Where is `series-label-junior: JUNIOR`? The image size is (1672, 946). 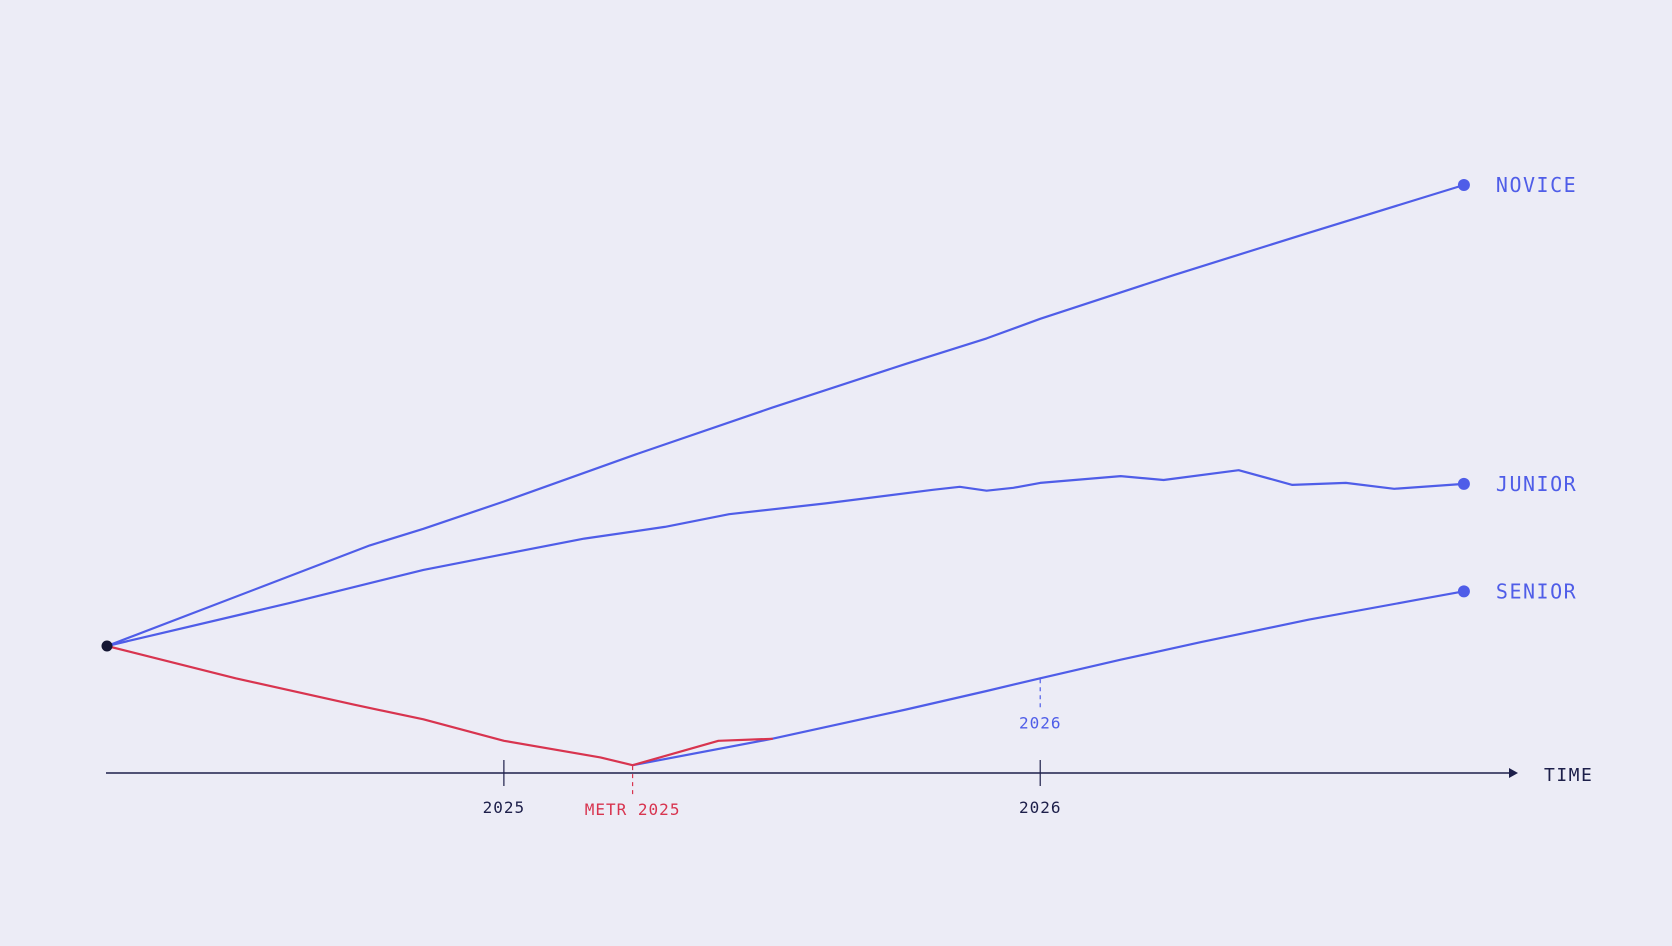
series-label-junior: JUNIOR is located at coordinates (1536, 484).